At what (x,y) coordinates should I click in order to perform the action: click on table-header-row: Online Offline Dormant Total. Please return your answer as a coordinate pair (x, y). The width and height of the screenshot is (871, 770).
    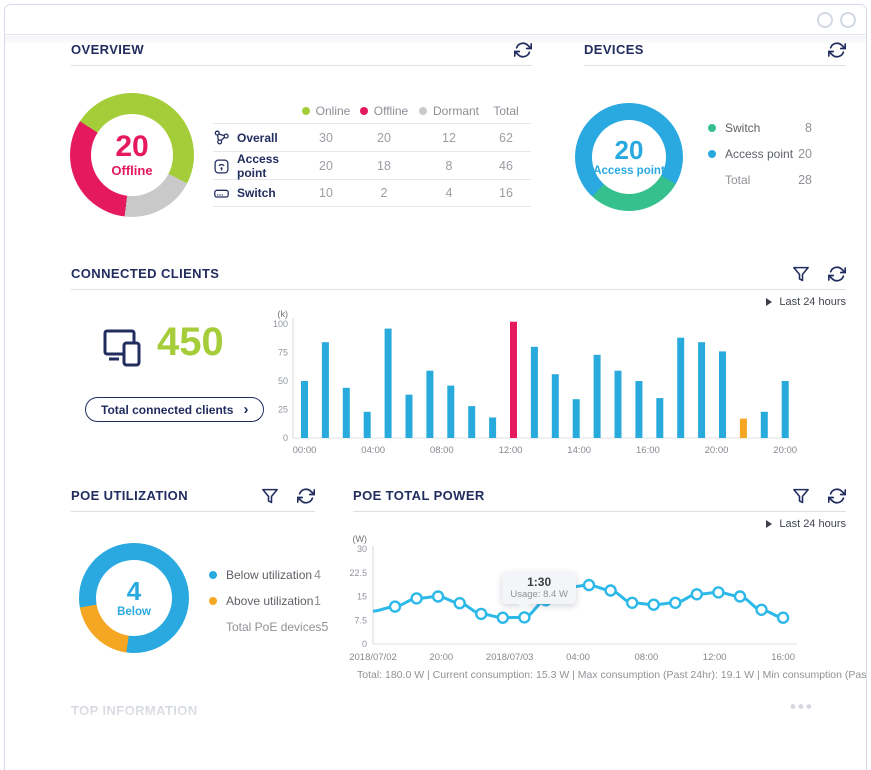
    Looking at the image, I should click on (372, 111).